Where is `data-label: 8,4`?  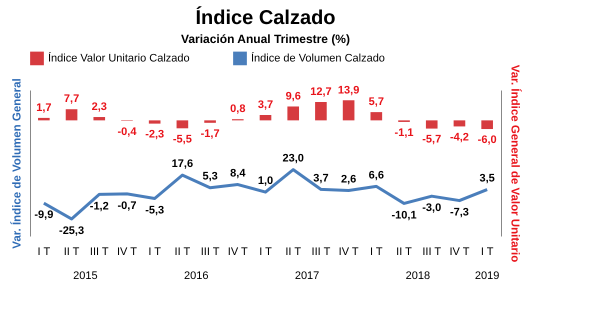
data-label: 8,4 is located at coordinates (238, 174).